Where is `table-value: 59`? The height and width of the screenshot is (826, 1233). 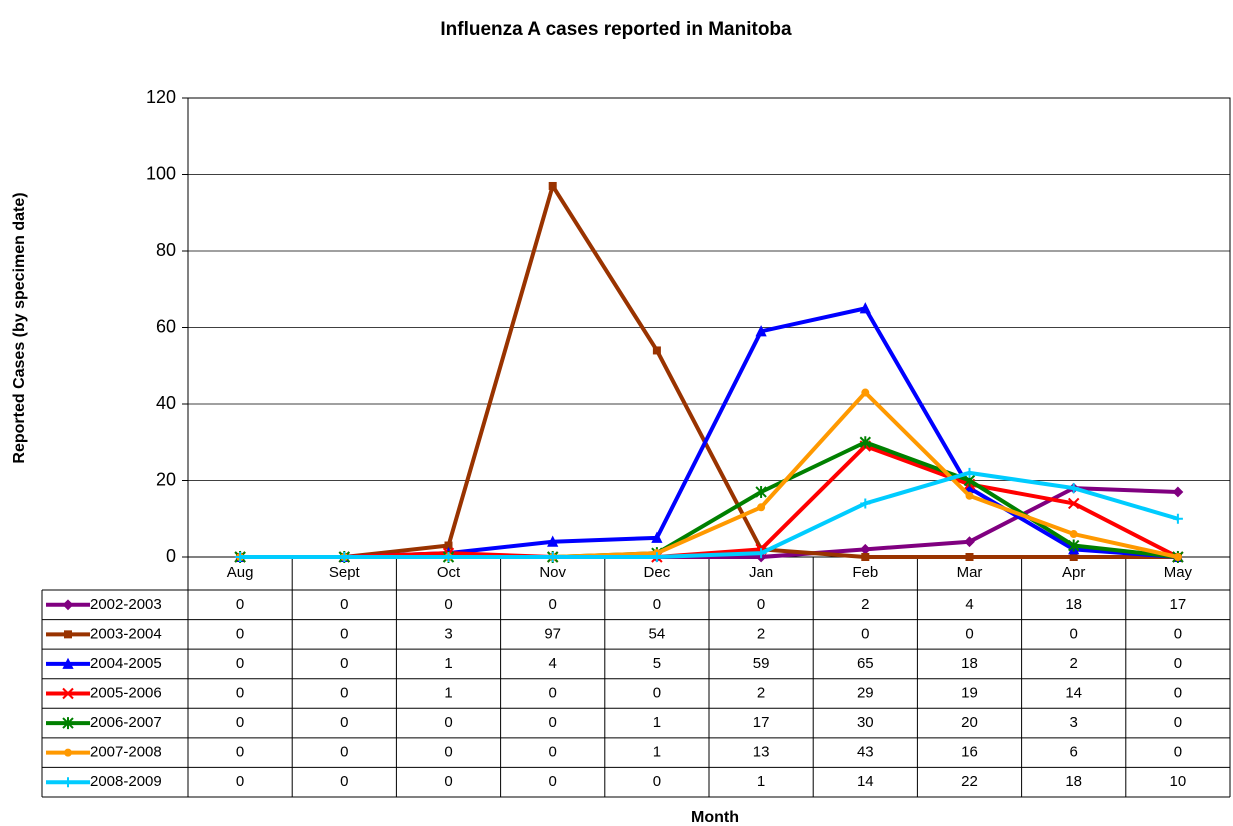 table-value: 59 is located at coordinates (761, 663).